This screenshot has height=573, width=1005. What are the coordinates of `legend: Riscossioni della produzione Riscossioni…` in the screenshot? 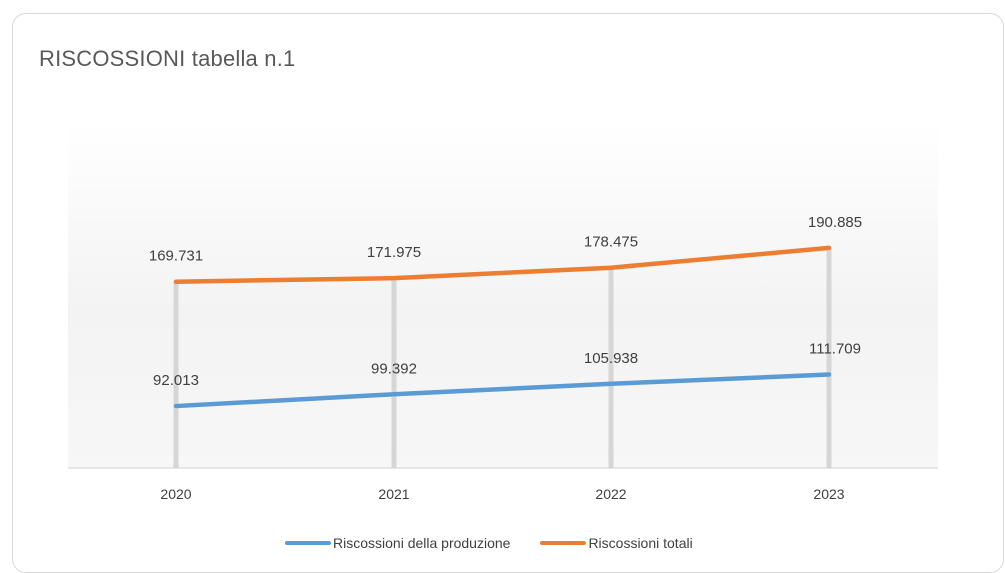 It's located at (504, 543).